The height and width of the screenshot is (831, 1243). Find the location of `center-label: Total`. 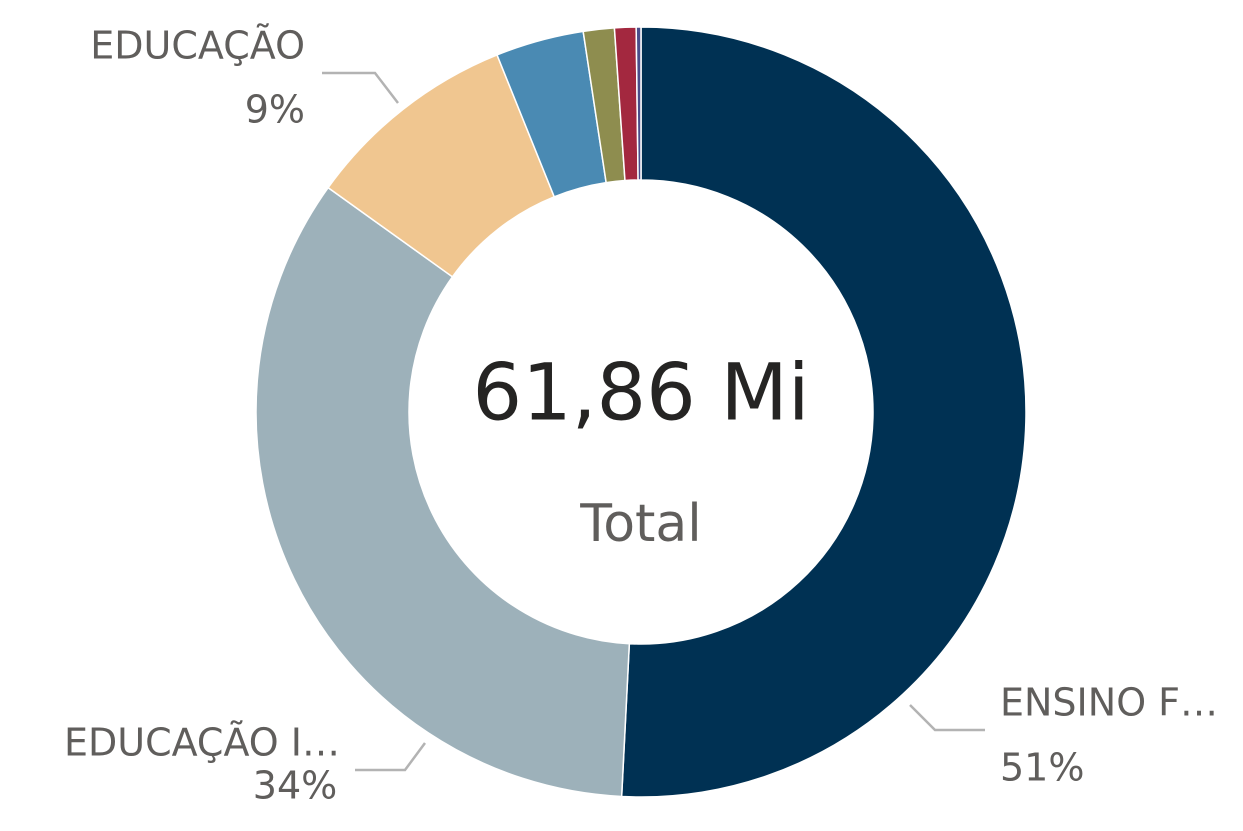

center-label: Total is located at coordinates (640, 524).